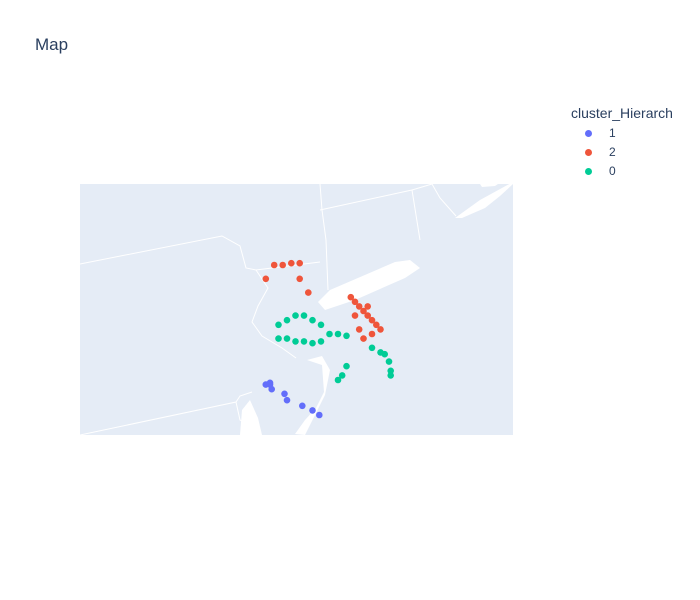  I want to click on legend-label-0: 0, so click(612, 171).